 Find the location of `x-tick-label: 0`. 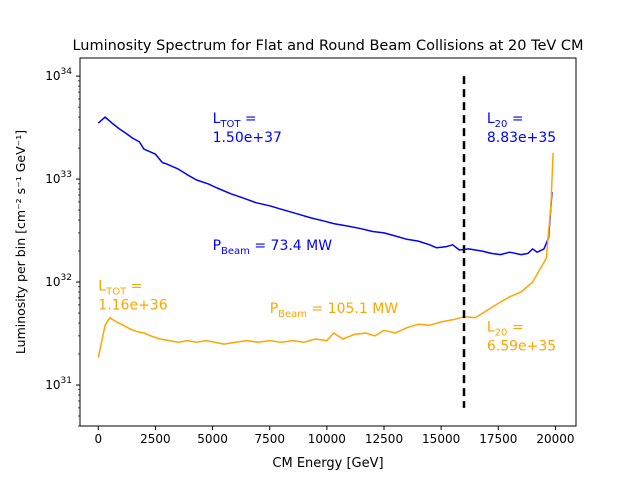

x-tick-label: 0 is located at coordinates (98, 439).